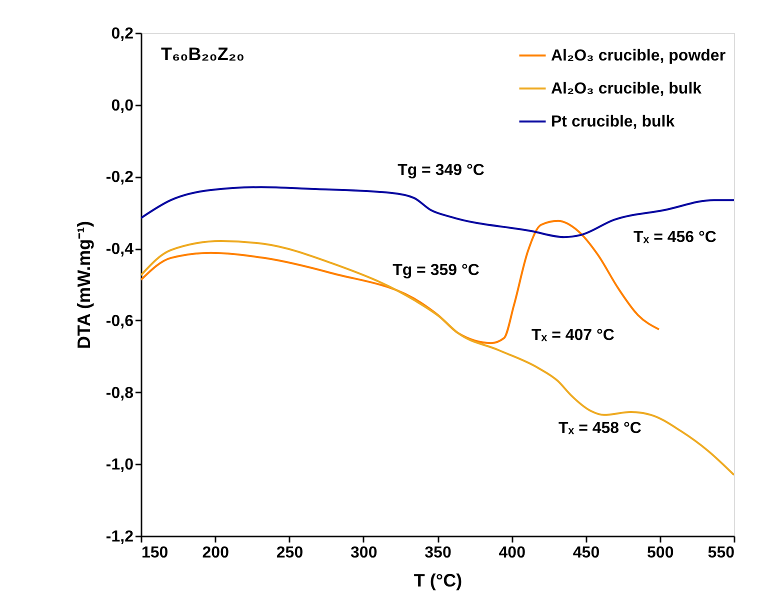 The height and width of the screenshot is (608, 762). Describe the element at coordinates (573, 335) in the screenshot. I see `annotation: Tₓ = 407 °C` at that location.